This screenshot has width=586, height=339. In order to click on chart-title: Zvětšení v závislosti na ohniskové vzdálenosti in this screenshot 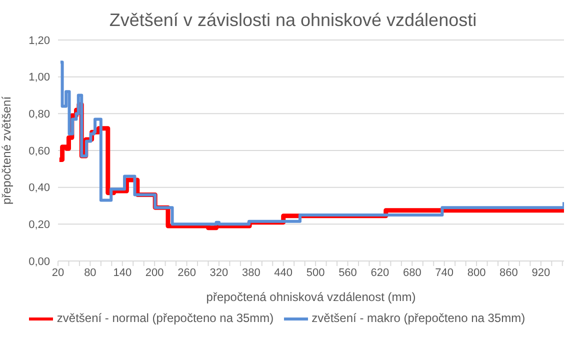, I will do `click(293, 20)`.